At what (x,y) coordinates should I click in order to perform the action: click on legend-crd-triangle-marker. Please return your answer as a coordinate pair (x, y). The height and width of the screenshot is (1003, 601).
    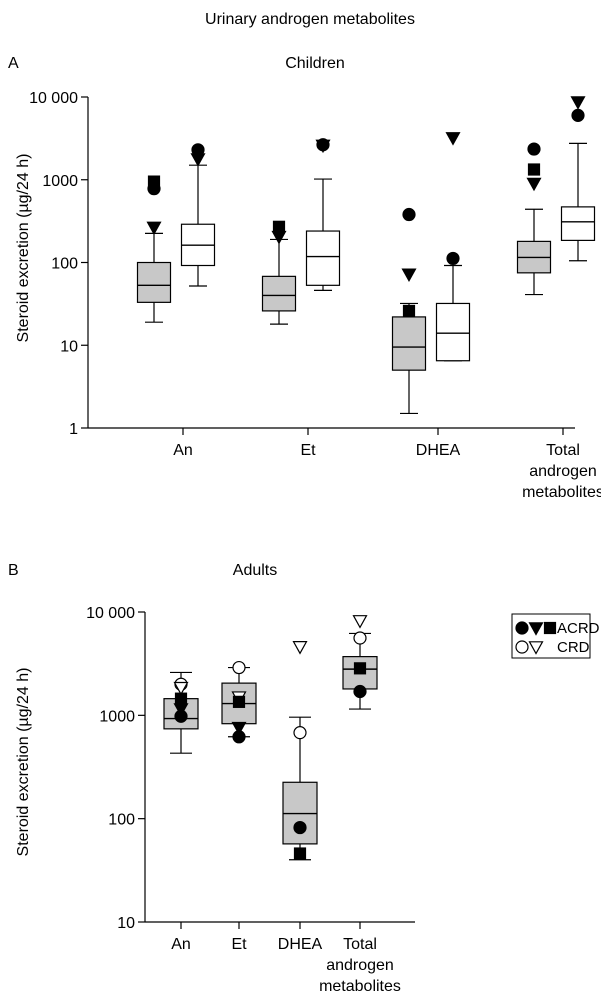
    Looking at the image, I should click on (536, 648).